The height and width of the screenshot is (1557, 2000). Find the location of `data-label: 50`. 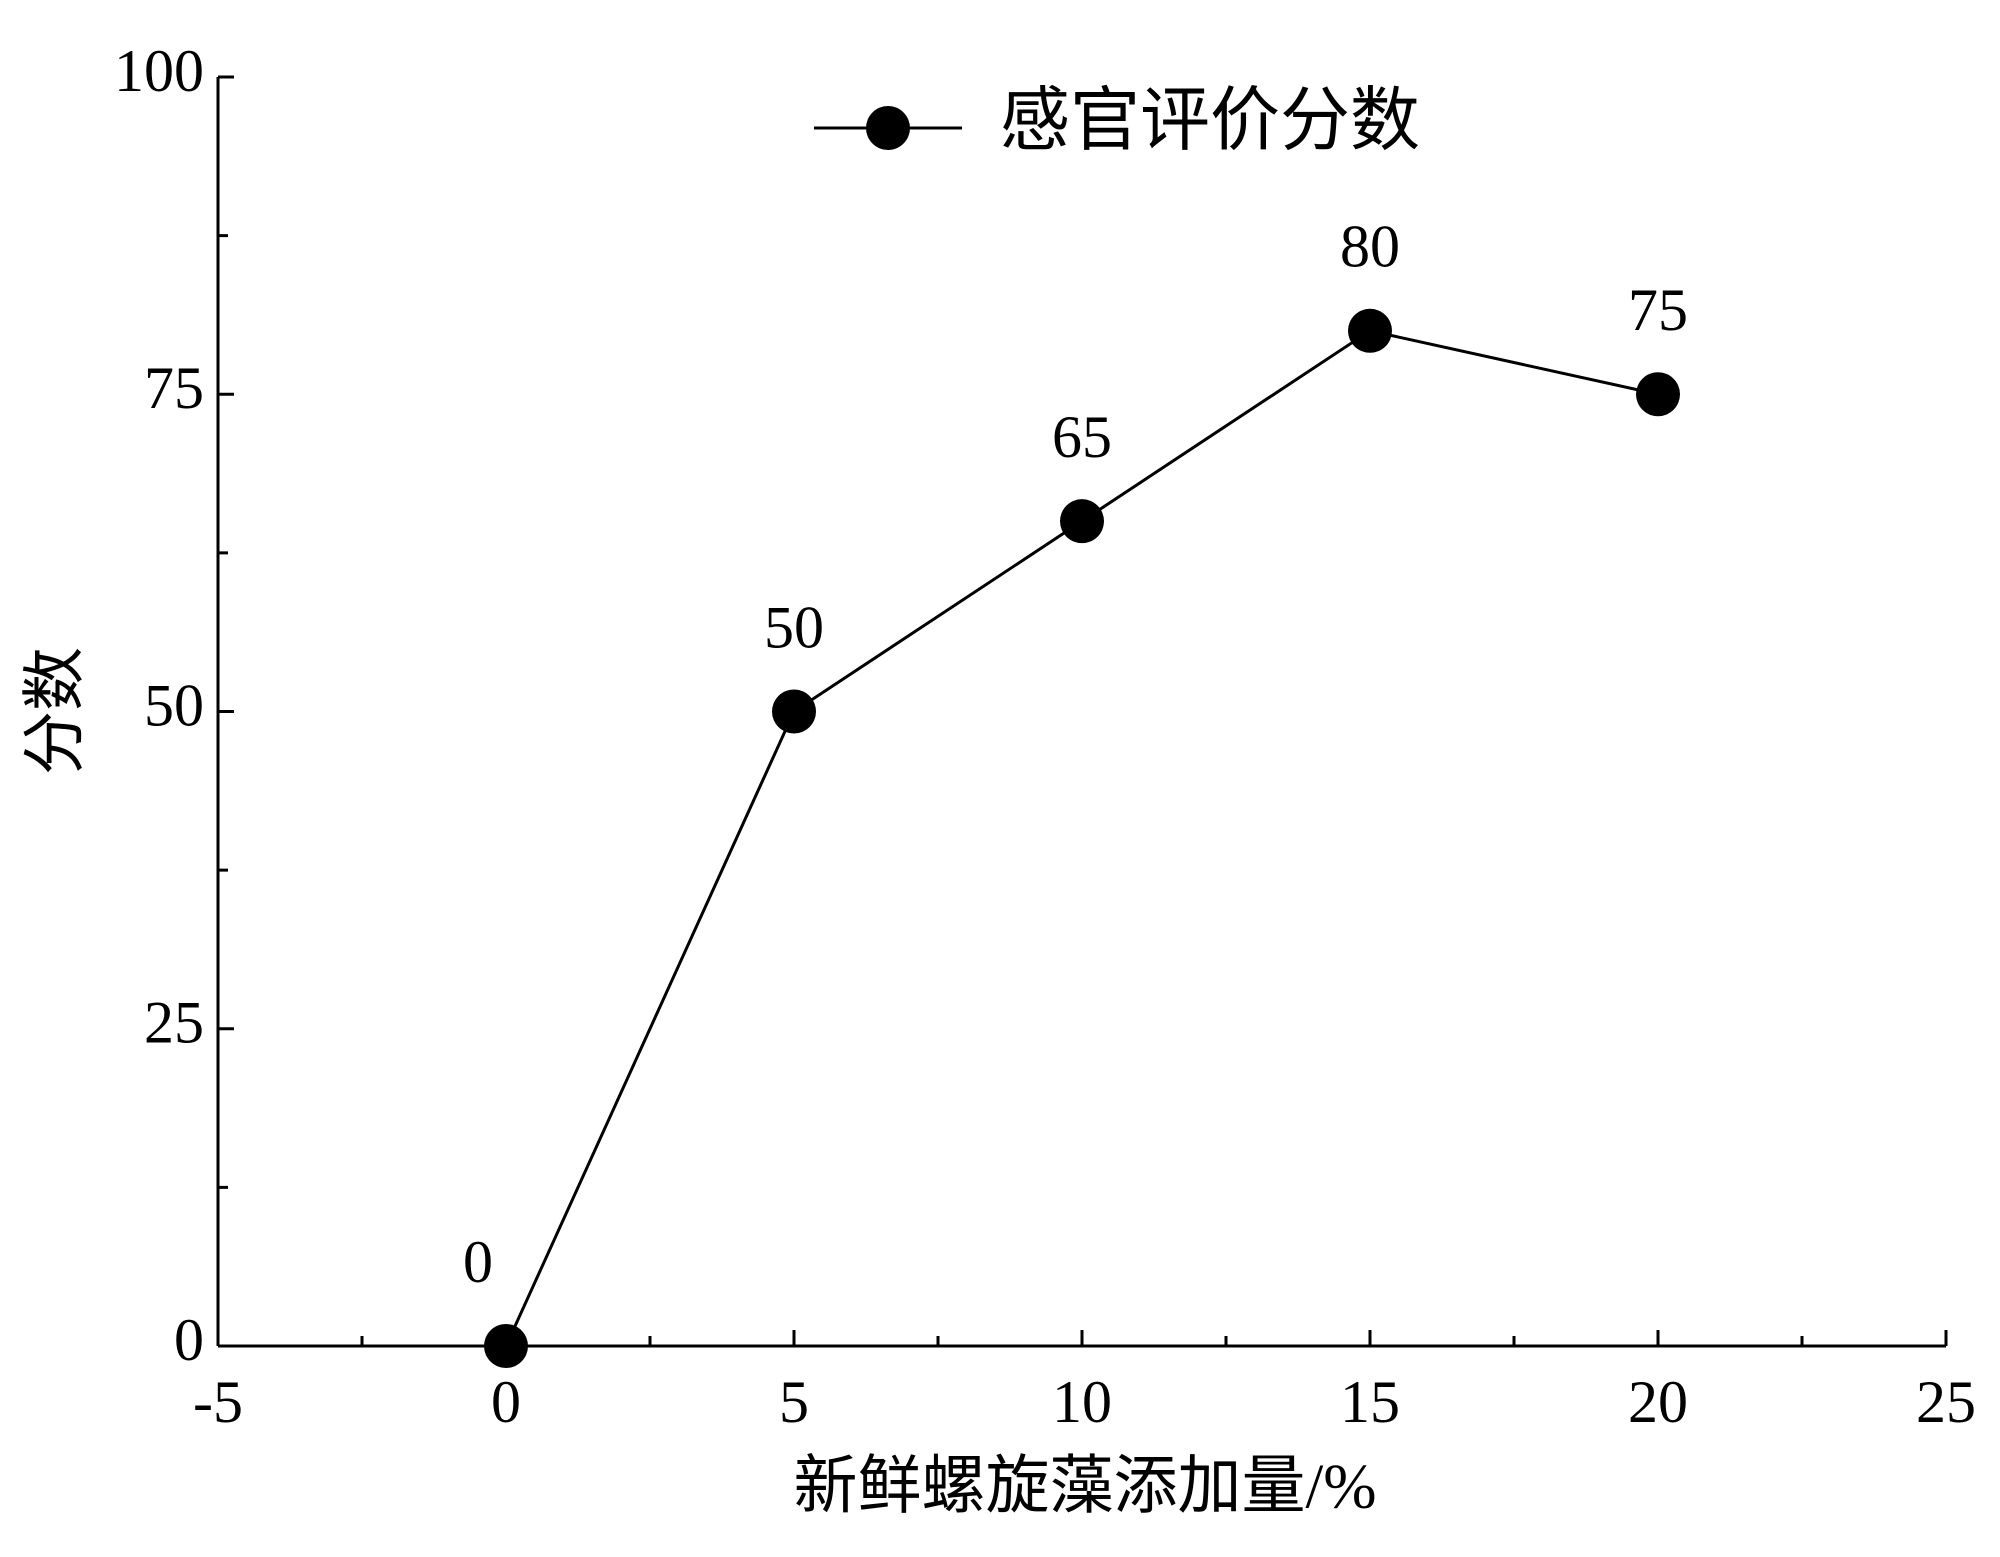

data-label: 50 is located at coordinates (794, 627).